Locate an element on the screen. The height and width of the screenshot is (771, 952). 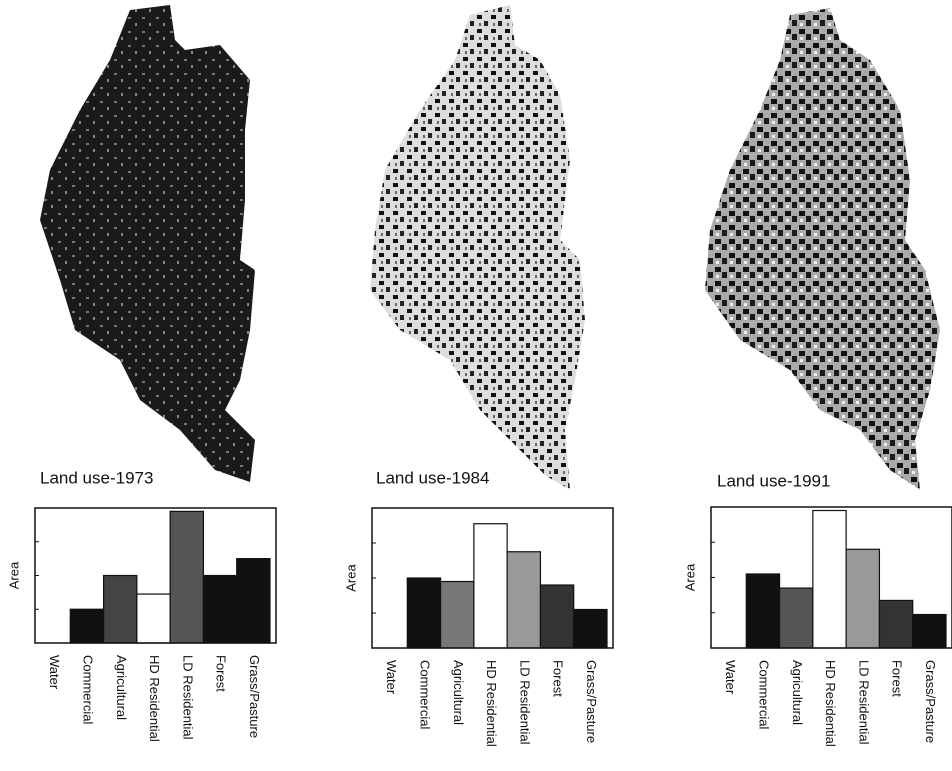
map-1973 is located at coordinates (147, 243).